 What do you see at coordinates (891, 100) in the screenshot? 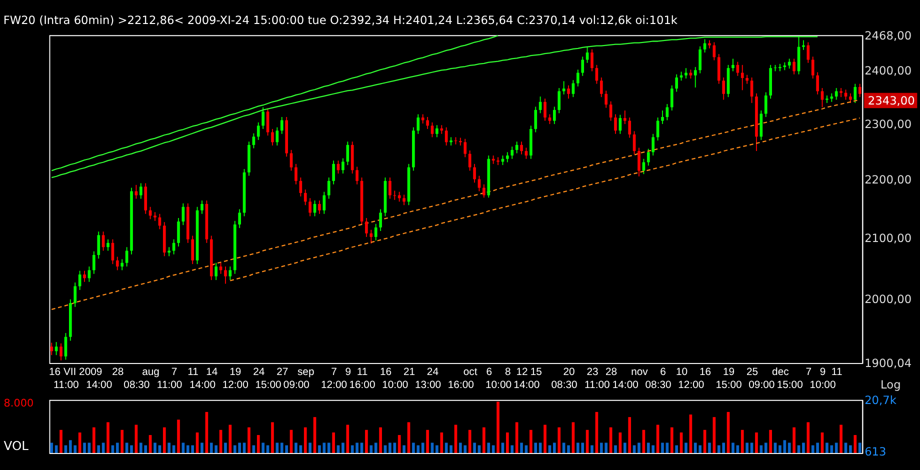
I see `text: 2343,00` at bounding box center [891, 100].